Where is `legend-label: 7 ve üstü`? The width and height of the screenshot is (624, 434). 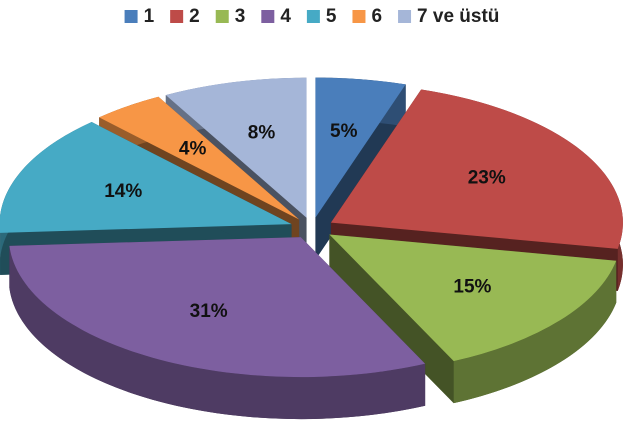
legend-label: 7 ve üstü is located at coordinates (458, 16).